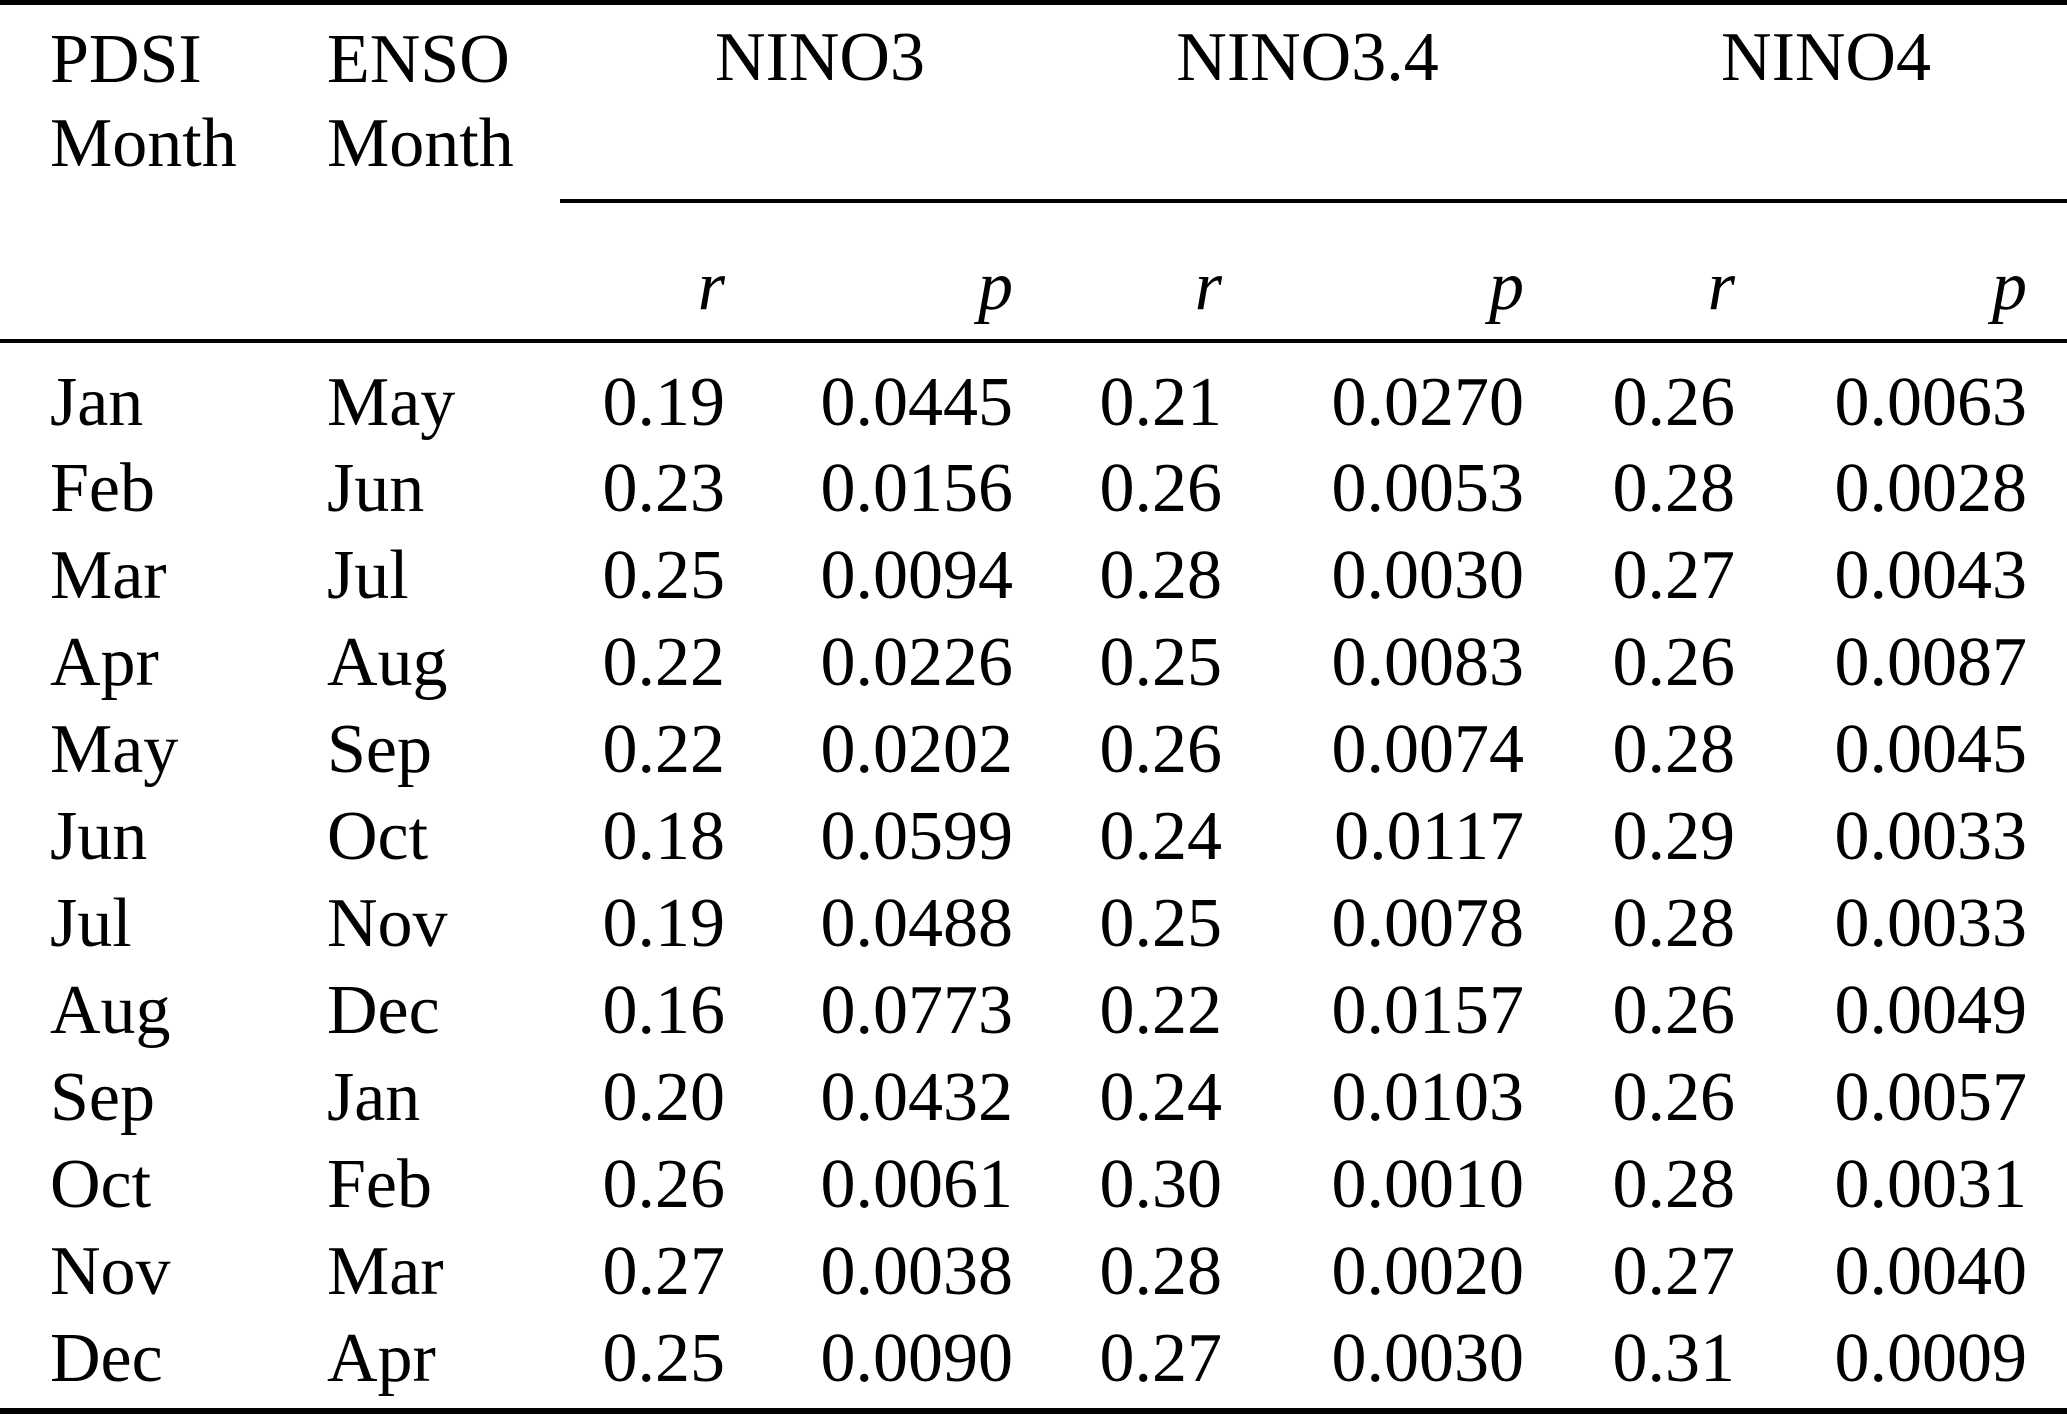 This screenshot has width=2067, height=1426. Describe the element at coordinates (917, 1097) in the screenshot. I see `cell-nino3-p: 0.0432` at that location.